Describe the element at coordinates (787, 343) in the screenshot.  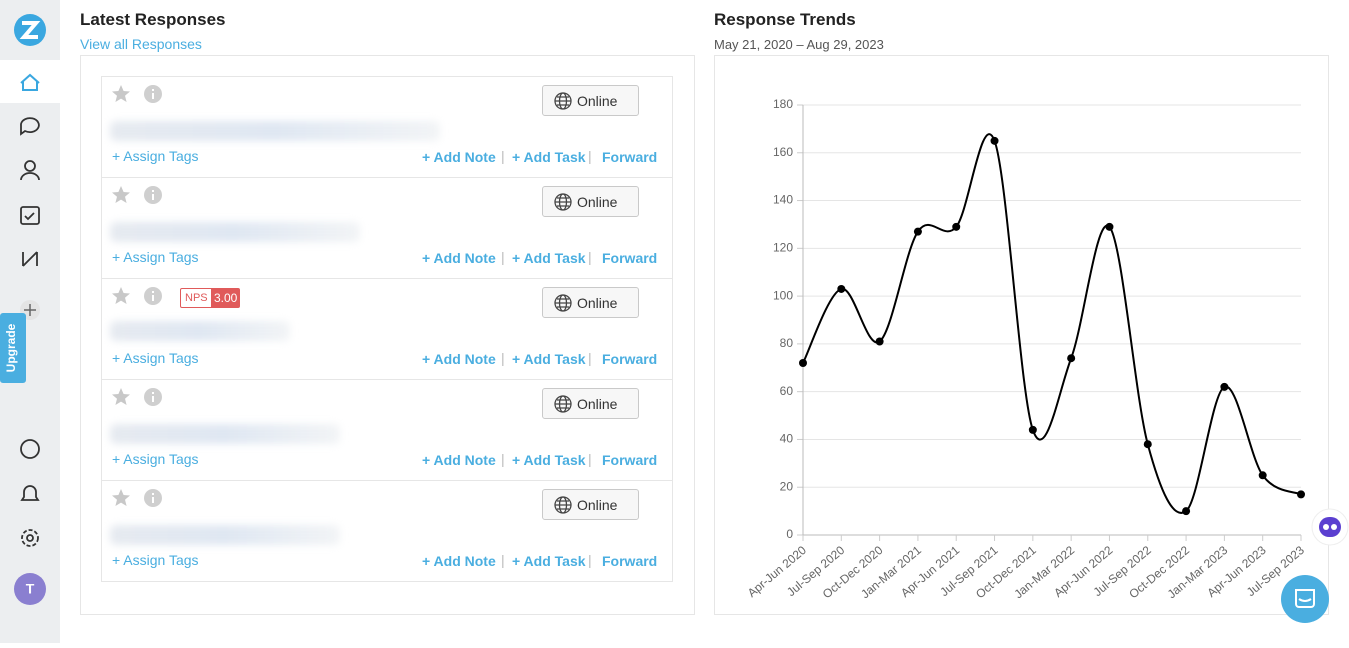
I see `y-tick-label: 80` at that location.